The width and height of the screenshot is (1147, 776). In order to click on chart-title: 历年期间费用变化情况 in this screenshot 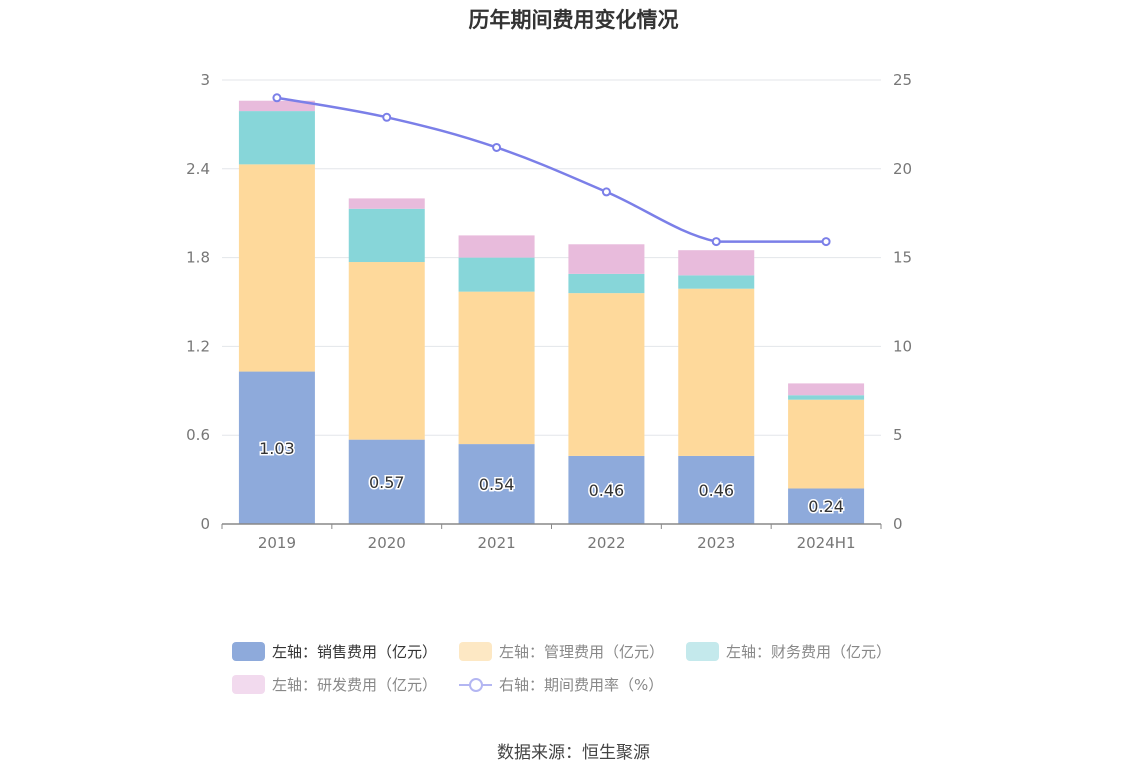, I will do `click(573, 20)`.